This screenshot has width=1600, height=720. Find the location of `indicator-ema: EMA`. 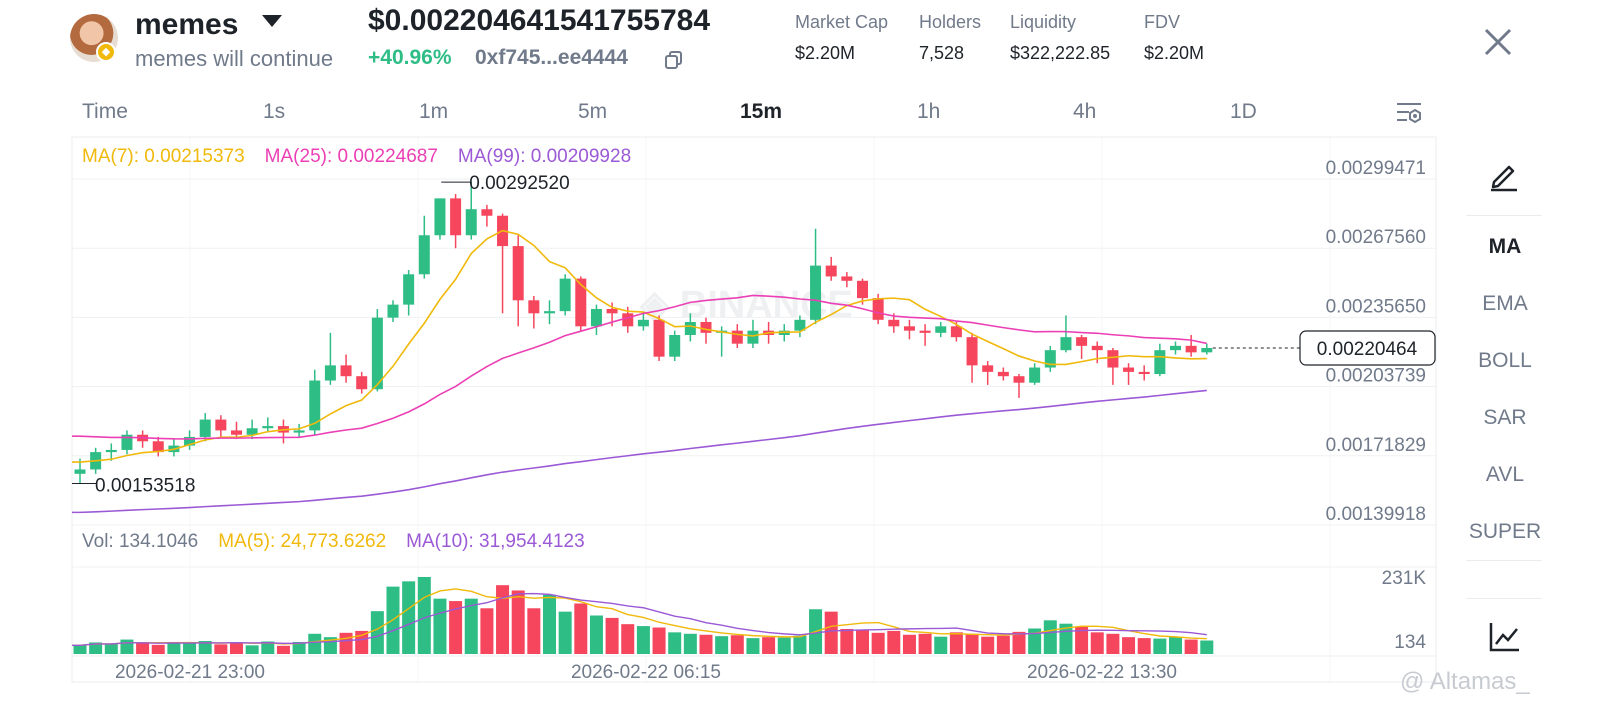

indicator-ema: EMA is located at coordinates (1505, 303).